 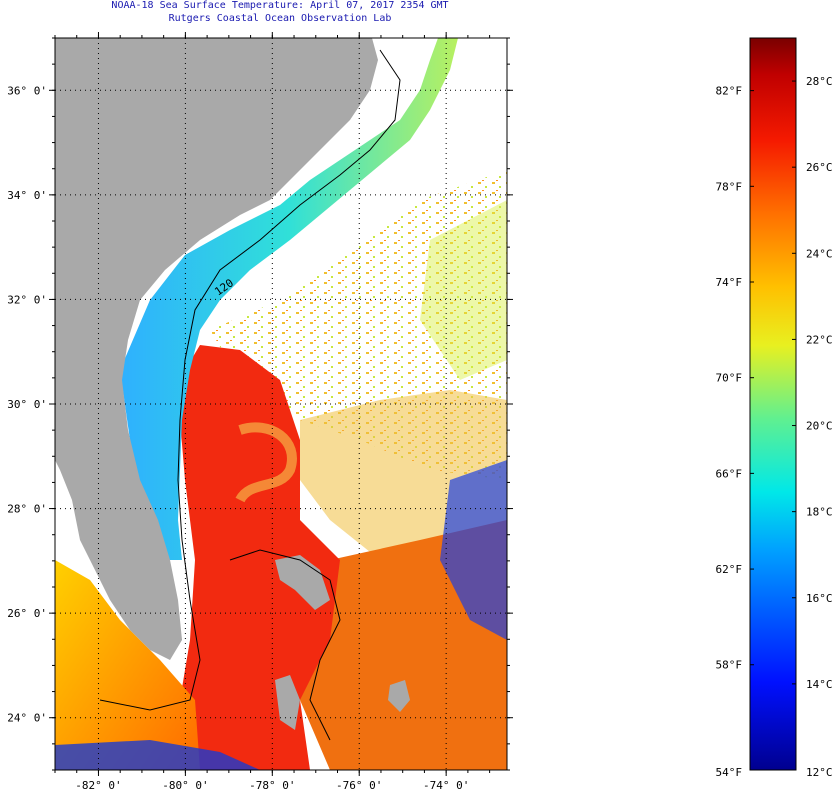 What do you see at coordinates (27, 90) in the screenshot?
I see `lat-tick-label: 36° 0'` at bounding box center [27, 90].